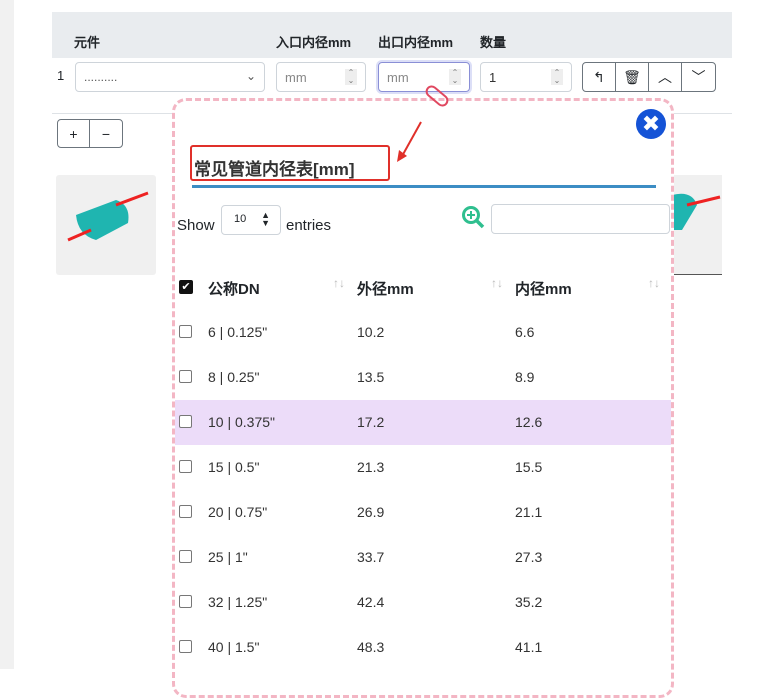 The width and height of the screenshot is (770, 698). What do you see at coordinates (238, 512) in the screenshot?
I see `cell-dn: 20 | 0.75"` at bounding box center [238, 512].